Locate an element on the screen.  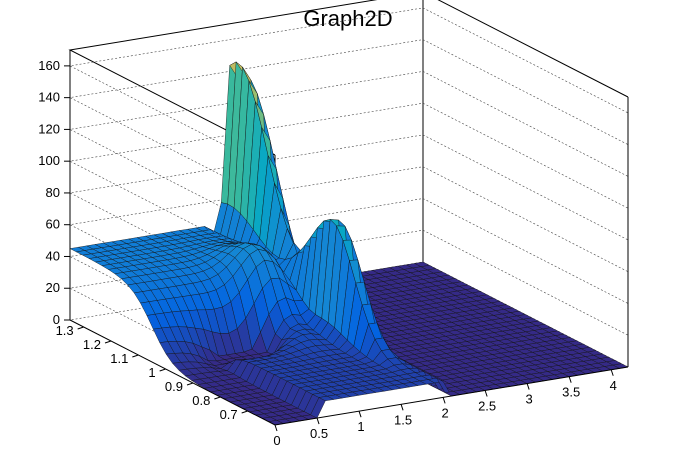
z-tick-label: 40 is located at coordinates (53, 255).